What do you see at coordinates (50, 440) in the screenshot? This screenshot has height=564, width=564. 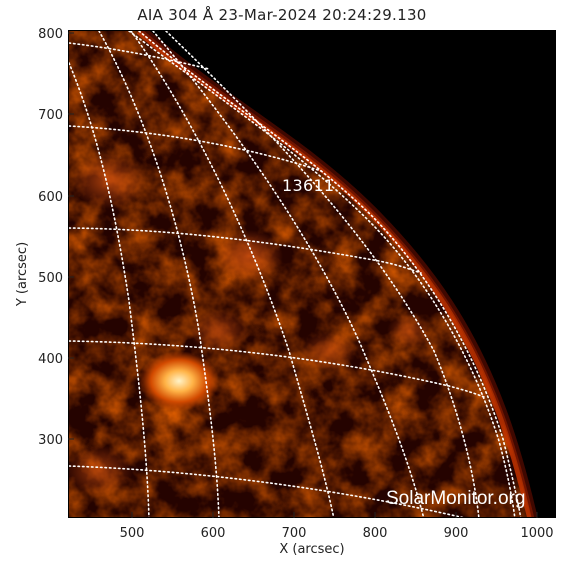 I see `y-tick-label: 300` at bounding box center [50, 440].